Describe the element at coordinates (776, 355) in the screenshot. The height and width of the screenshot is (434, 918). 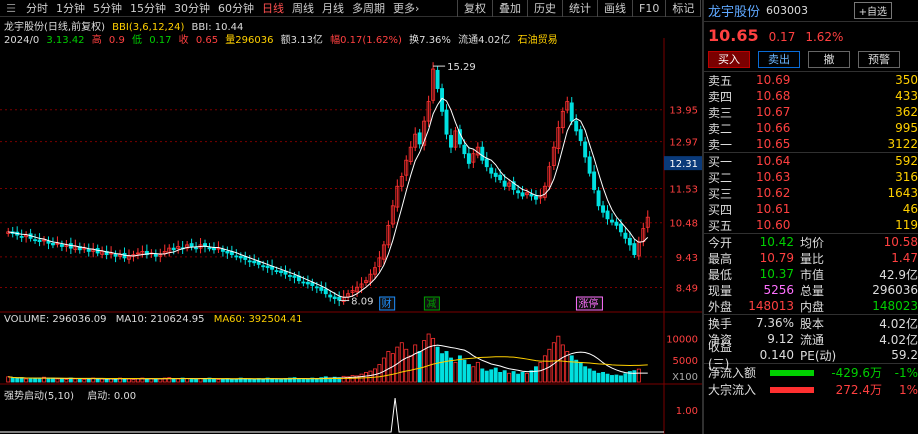
I see `stat-value: 0.140` at that location.